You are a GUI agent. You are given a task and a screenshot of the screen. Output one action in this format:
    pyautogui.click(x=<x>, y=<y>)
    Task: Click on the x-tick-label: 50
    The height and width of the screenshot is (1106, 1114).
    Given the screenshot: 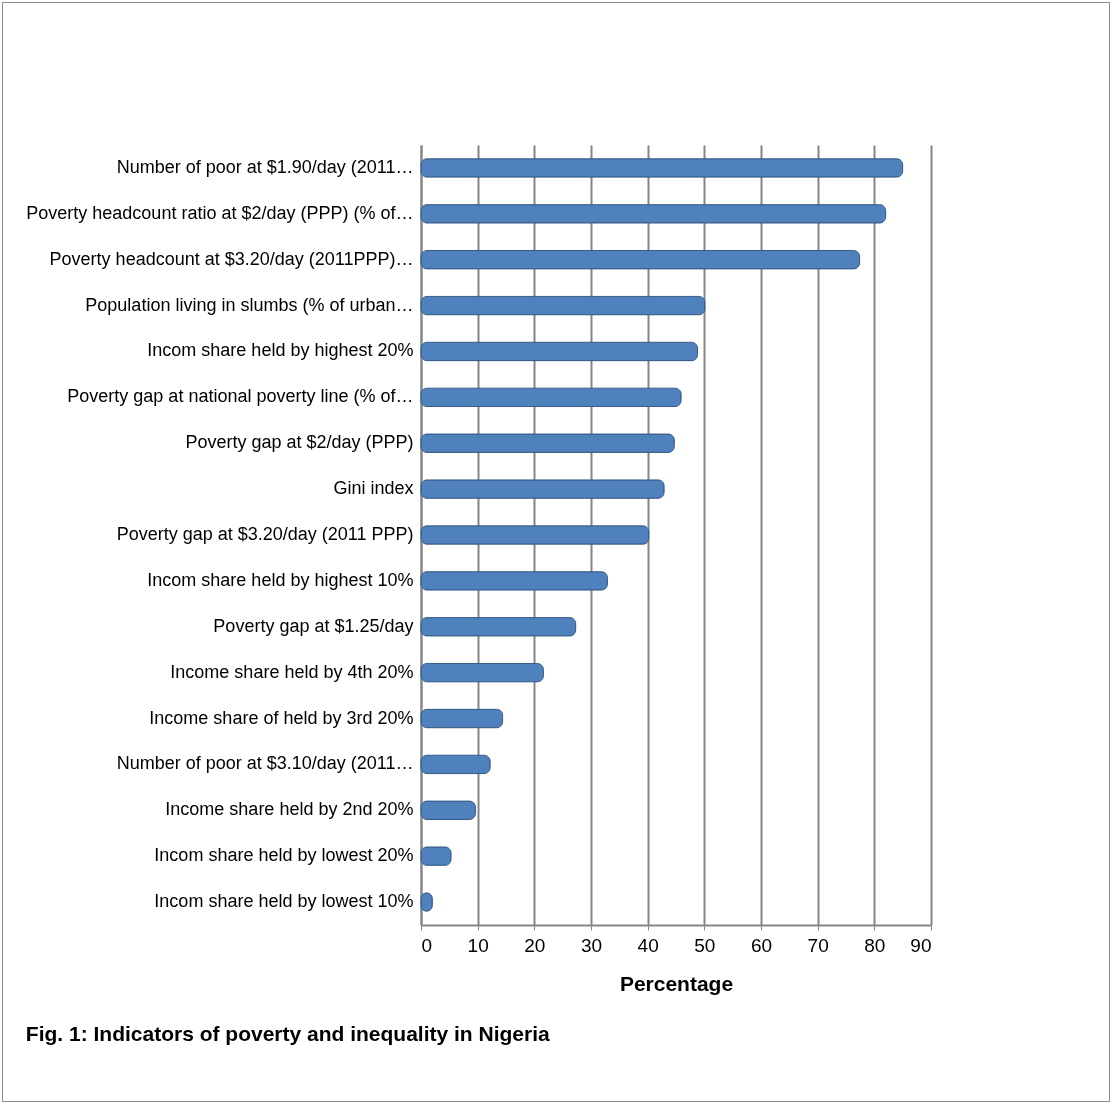 What is the action you would take?
    pyautogui.click(x=705, y=945)
    